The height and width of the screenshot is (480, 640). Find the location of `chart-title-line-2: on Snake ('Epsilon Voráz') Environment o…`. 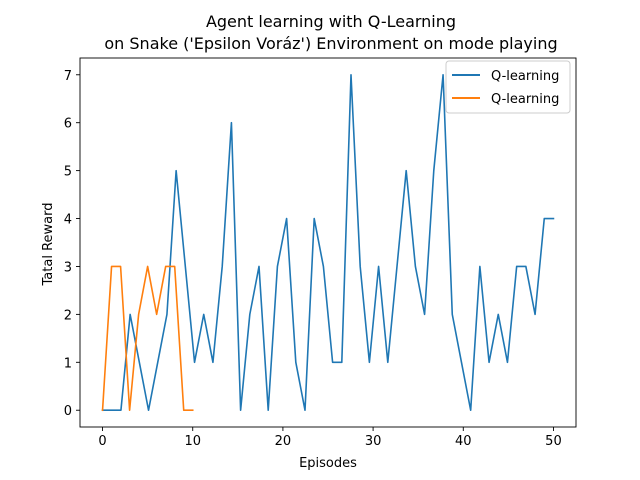

chart-title-line-2: on Snake ('Epsilon Voráz') Environment o… is located at coordinates (330, 43).